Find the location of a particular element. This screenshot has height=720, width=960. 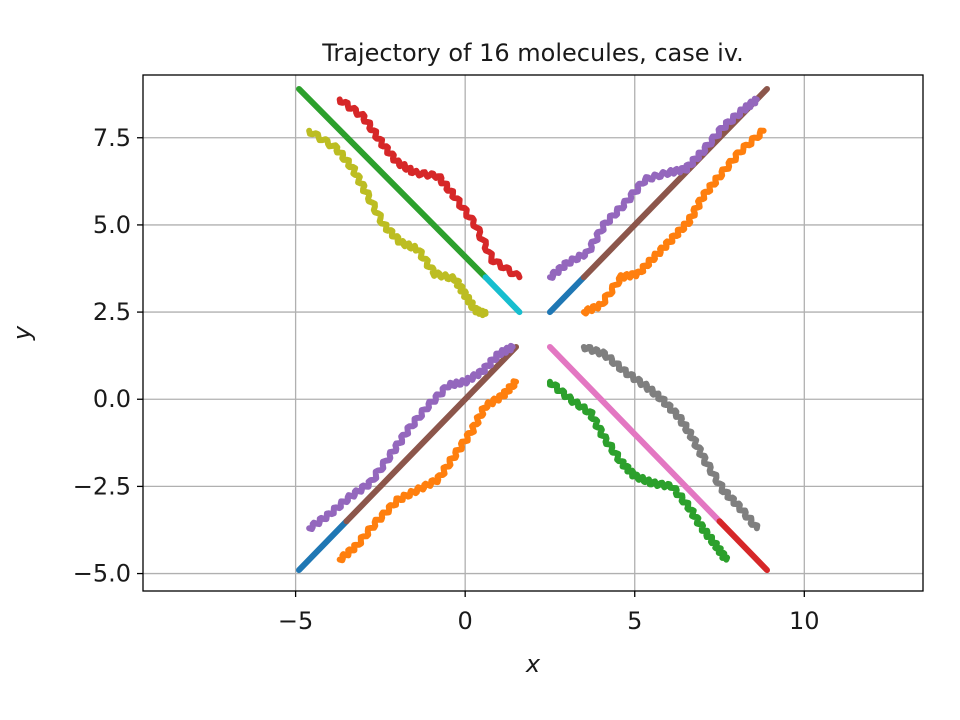

x-tick-label: 10 is located at coordinates (804, 621).